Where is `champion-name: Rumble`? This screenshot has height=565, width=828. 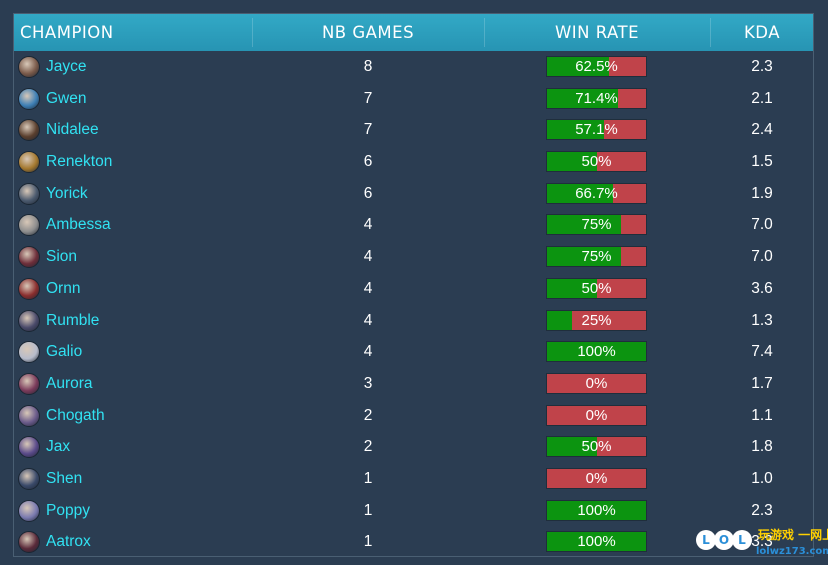 champion-name: Rumble is located at coordinates (73, 320).